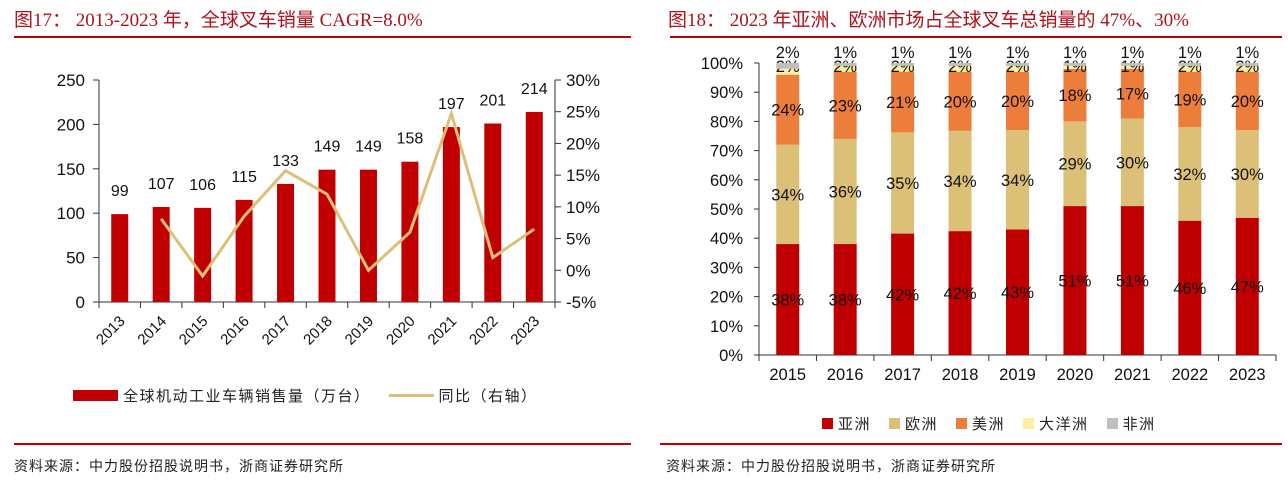  Describe the element at coordinates (492, 101) in the screenshot. I see `sales-data-label: 201` at that location.